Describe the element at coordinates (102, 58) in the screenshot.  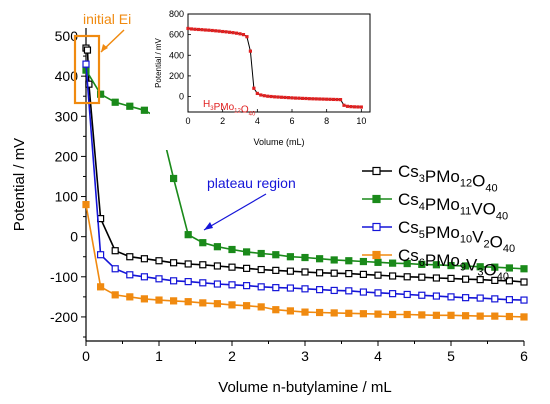
I see `annotation-initial-ei: initial Ei` at that location.